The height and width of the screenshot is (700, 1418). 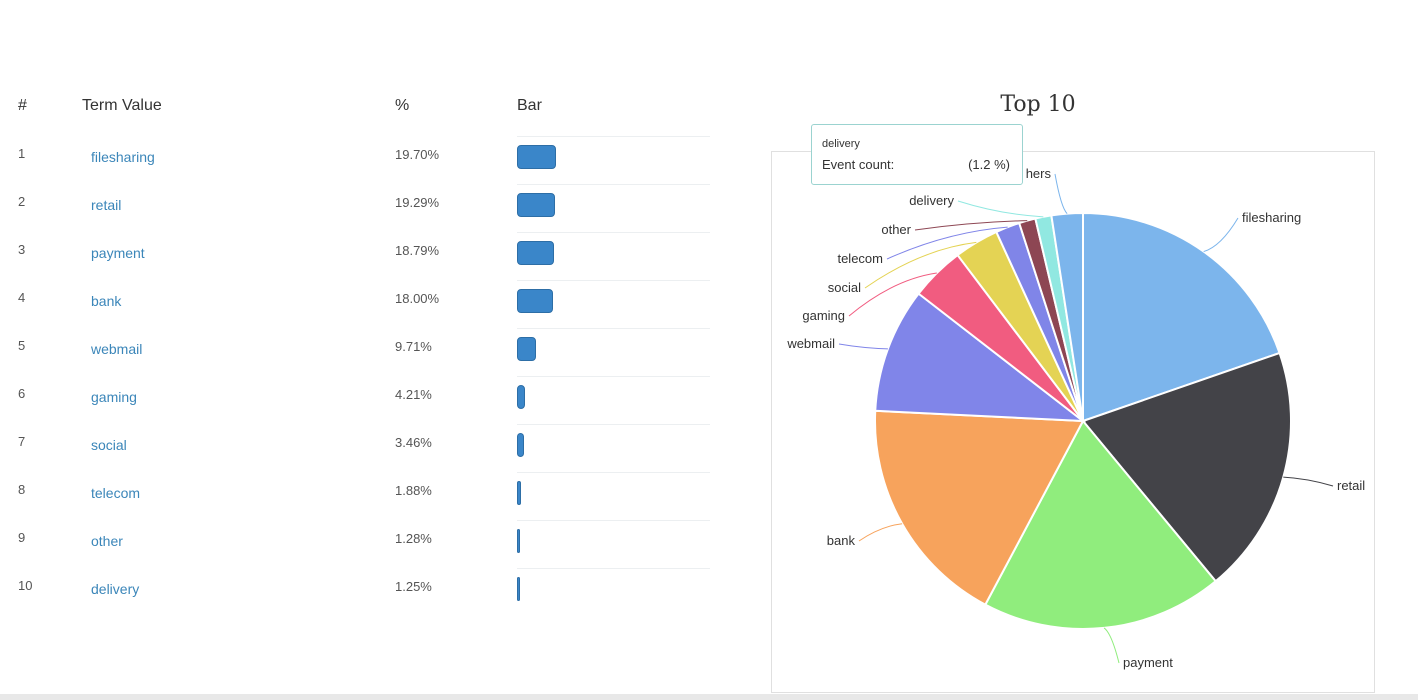 What do you see at coordinates (1148, 662) in the screenshot?
I see `slice-label-payment: payment` at bounding box center [1148, 662].